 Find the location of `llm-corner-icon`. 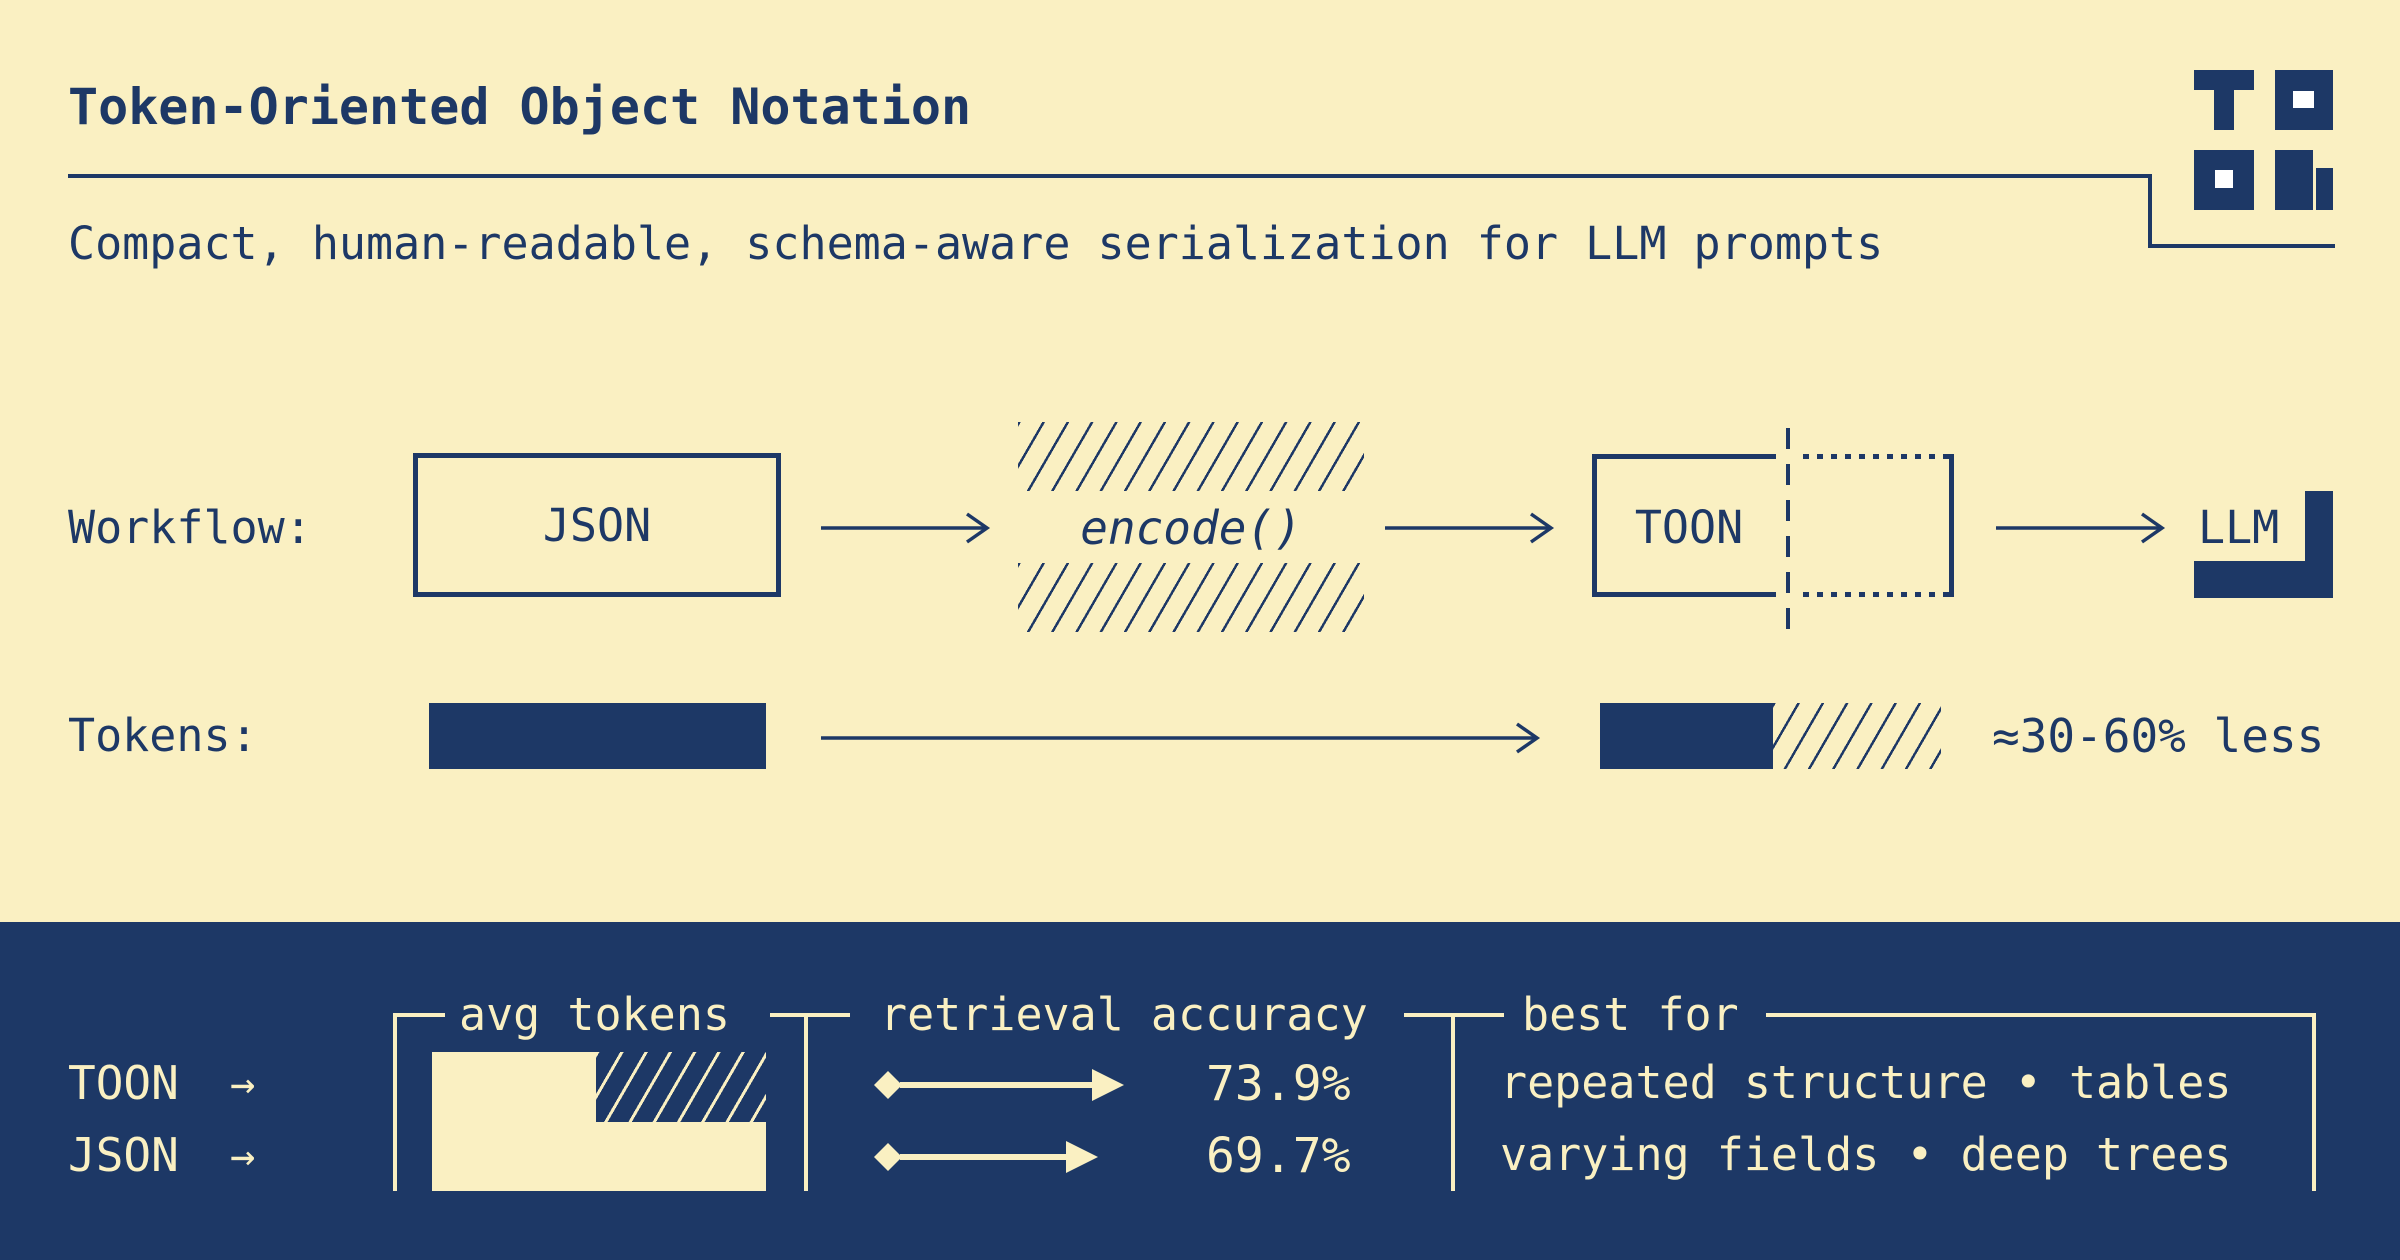

llm-corner-icon is located at coordinates (2263, 544).